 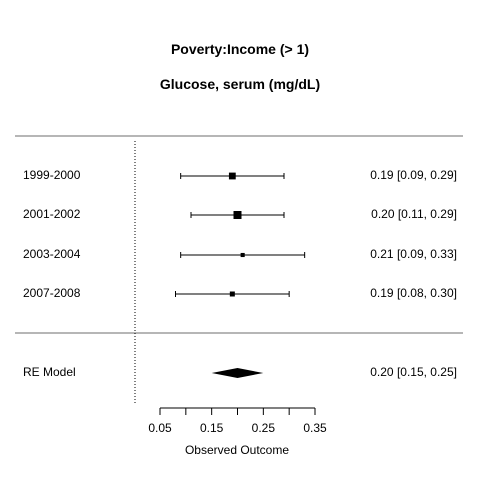 I want to click on summary-estimate-text: 0.20 [0.15, 0.25], so click(x=413, y=372).